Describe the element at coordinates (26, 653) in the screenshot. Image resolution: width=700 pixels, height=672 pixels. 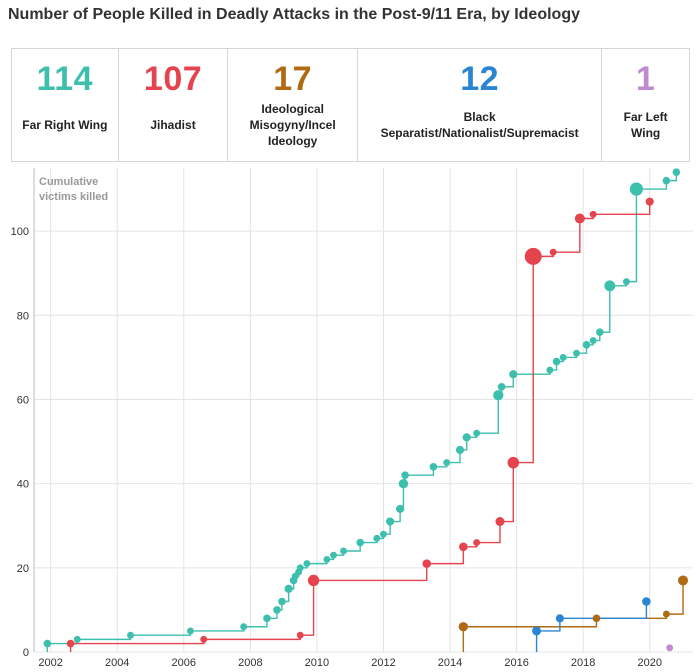
I see `y-tick-label: 0` at that location.